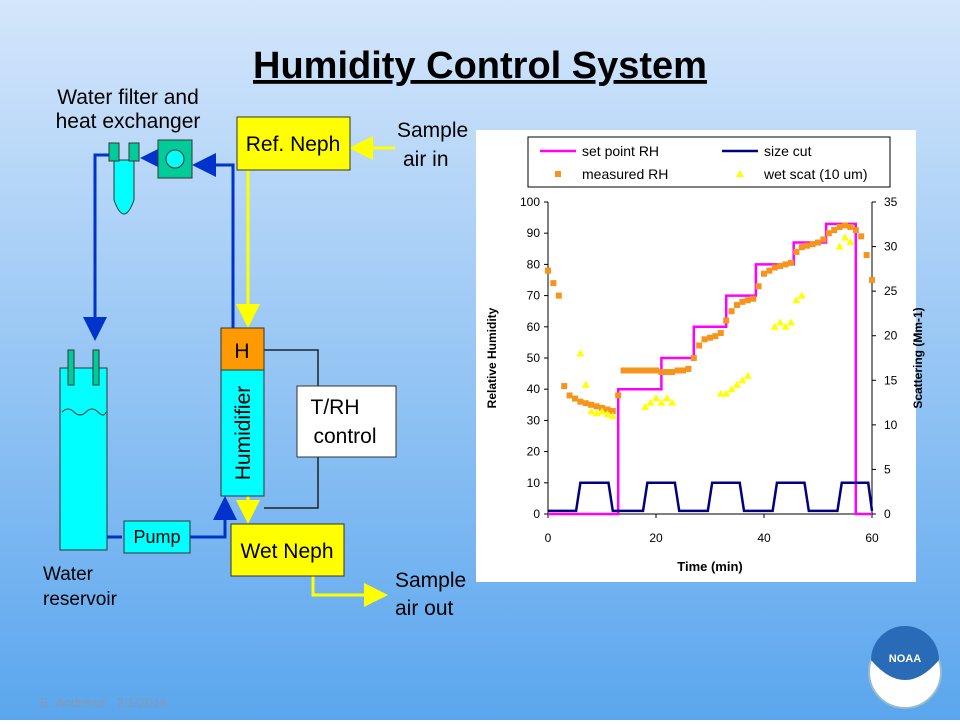  Describe the element at coordinates (891, 202) in the screenshot. I see `y2-tick-label: 35` at that location.